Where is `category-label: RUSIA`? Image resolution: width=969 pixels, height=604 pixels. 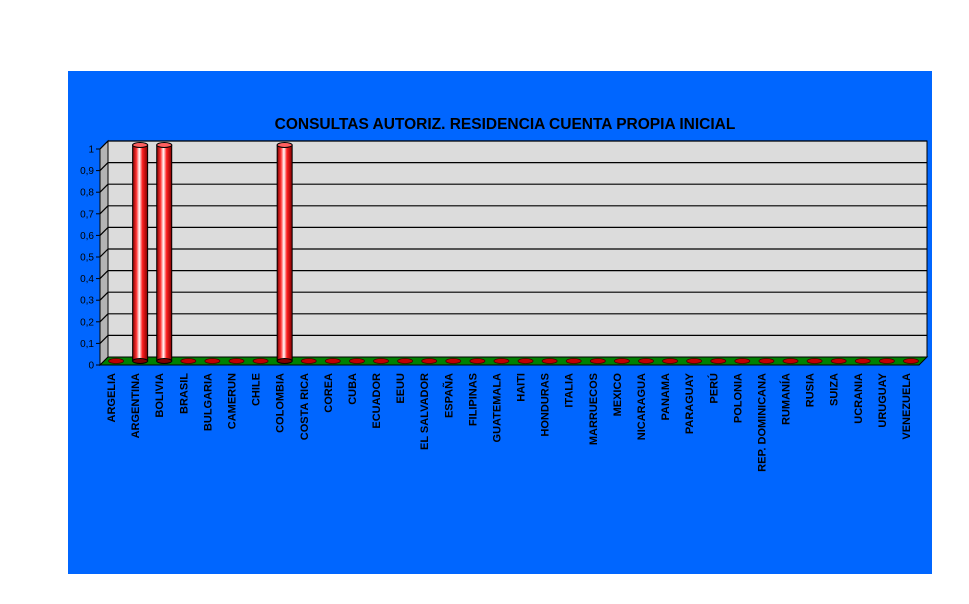 category-label: RUSIA is located at coordinates (811, 390).